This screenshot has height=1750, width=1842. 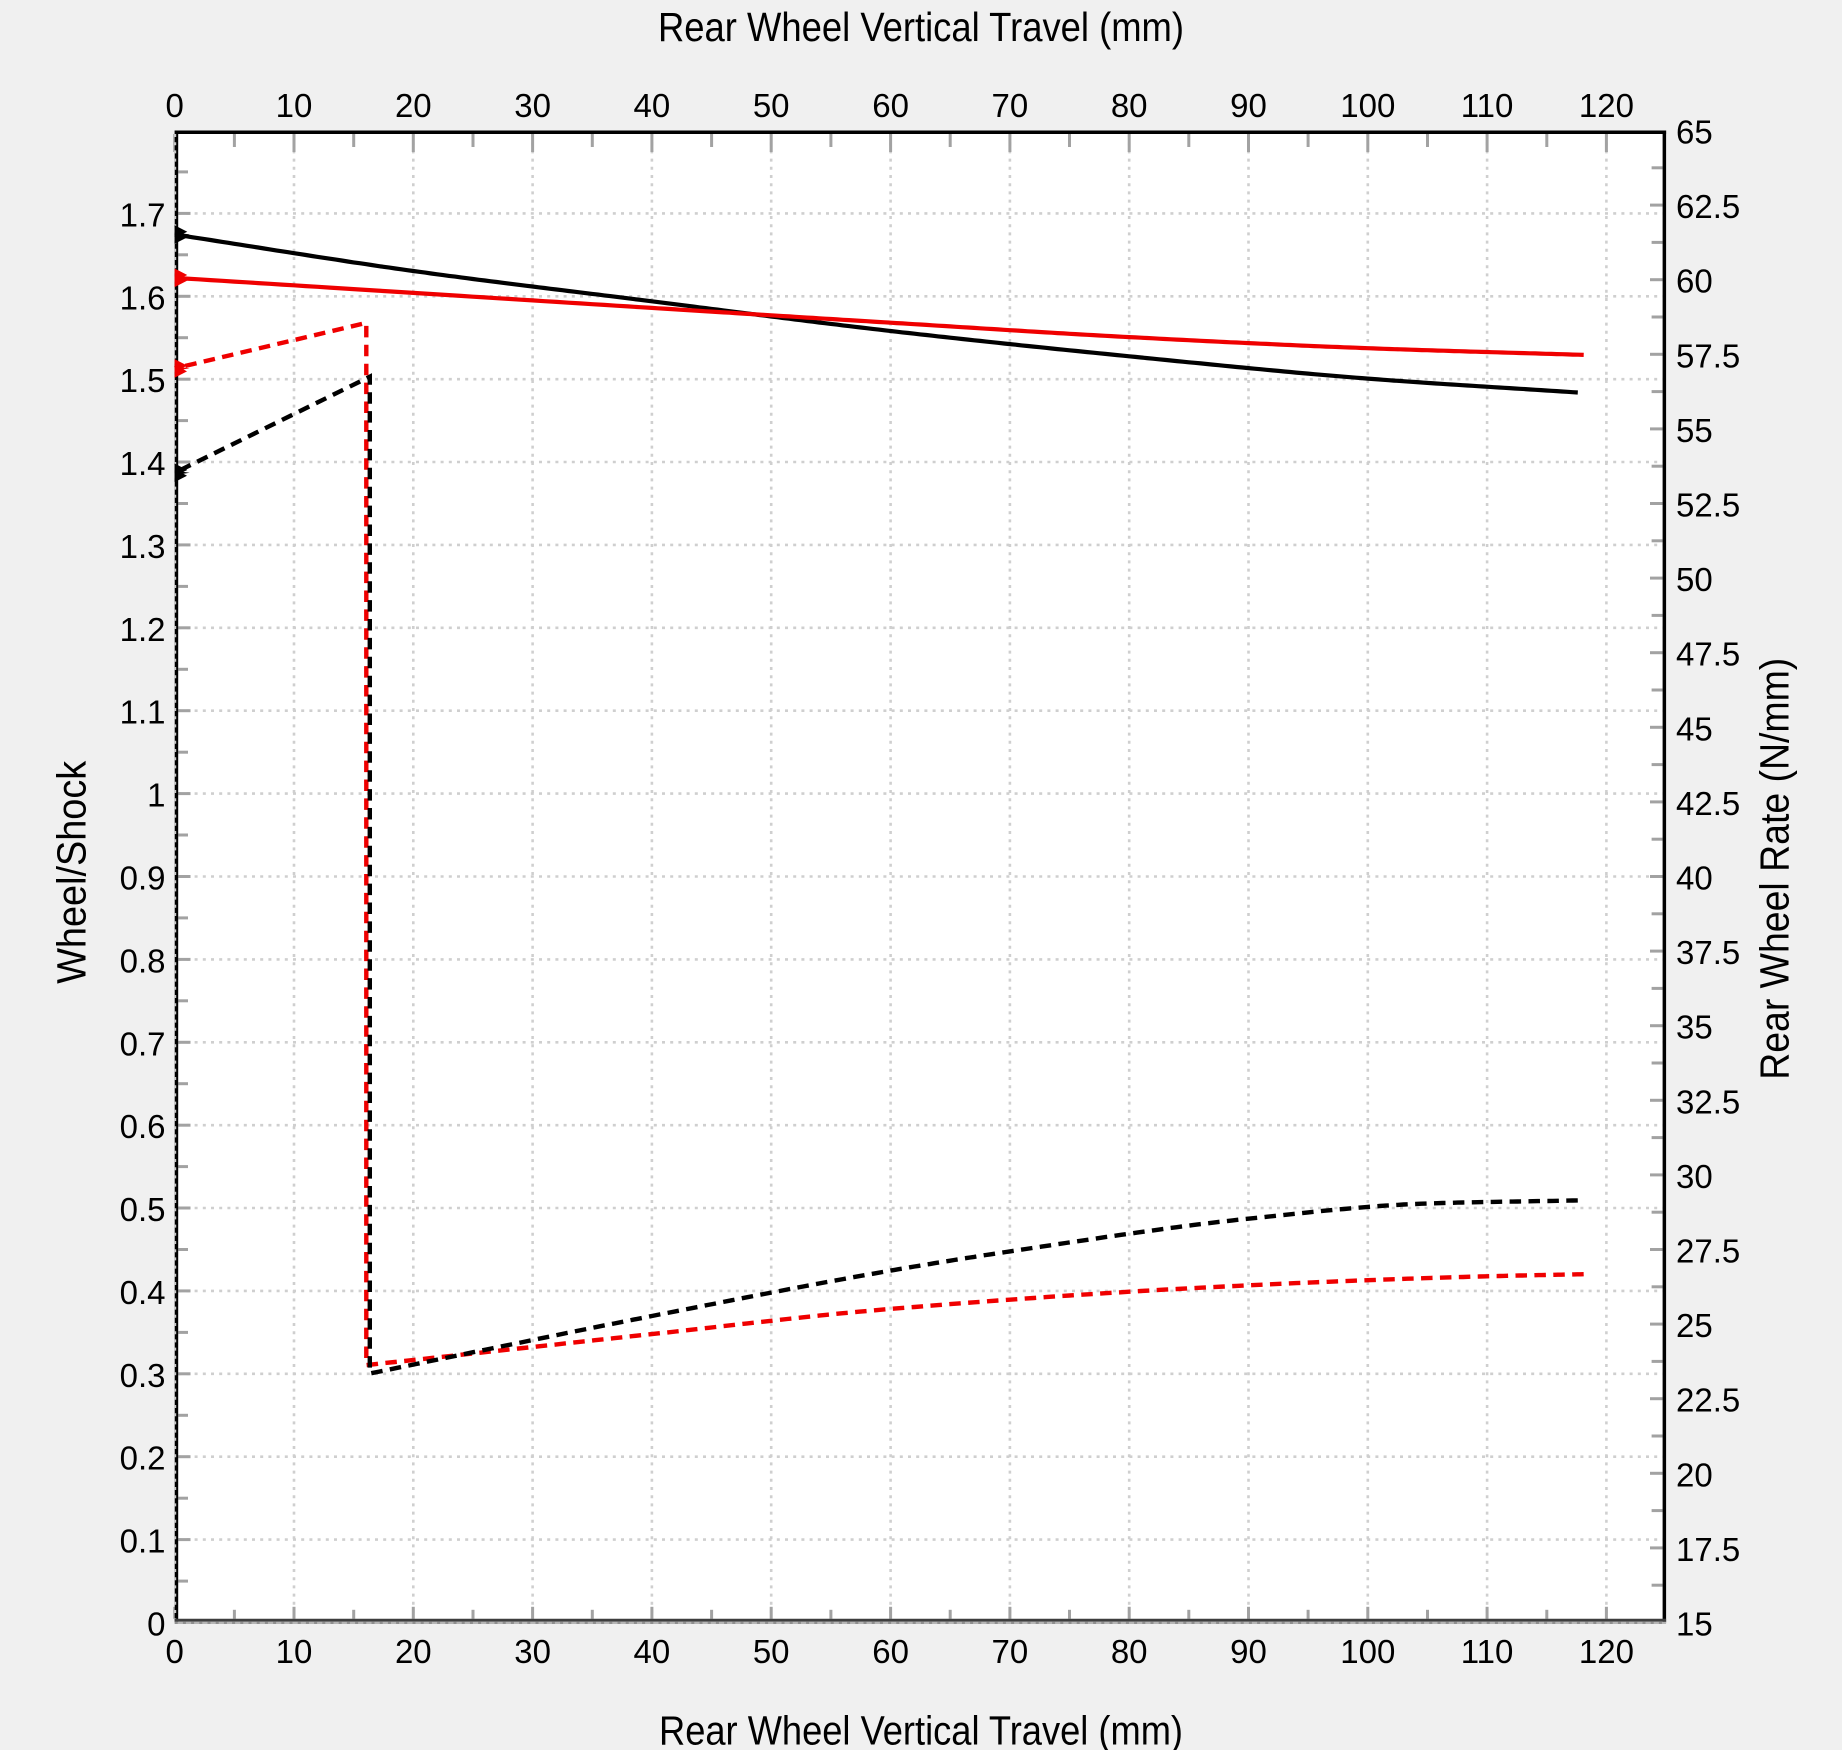 What do you see at coordinates (1694, 430) in the screenshot?
I see `svg-text: 55` at bounding box center [1694, 430].